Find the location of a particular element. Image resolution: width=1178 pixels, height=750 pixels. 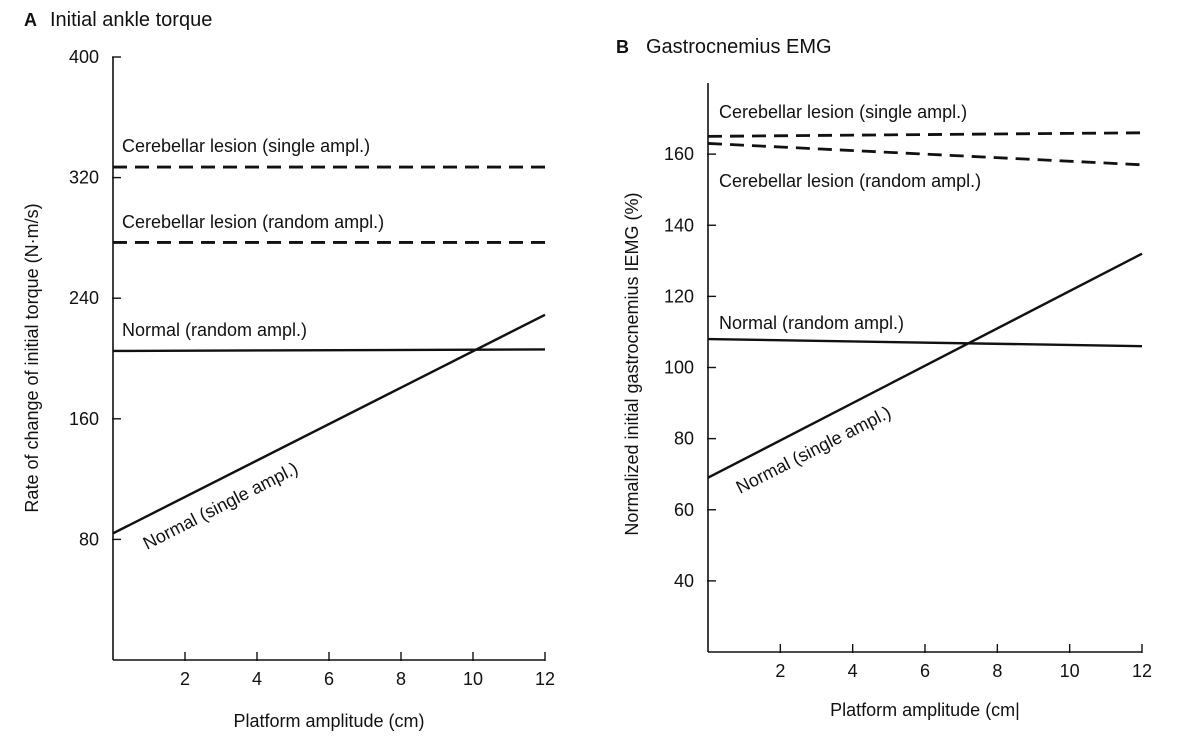

y-tick-label: 320 is located at coordinates (84, 178).